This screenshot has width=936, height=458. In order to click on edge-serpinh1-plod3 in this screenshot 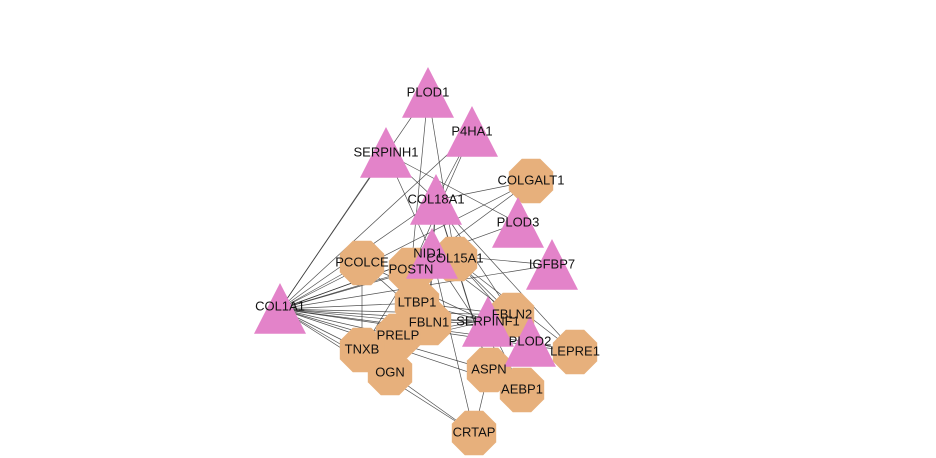, I will do `click(452, 188)`.